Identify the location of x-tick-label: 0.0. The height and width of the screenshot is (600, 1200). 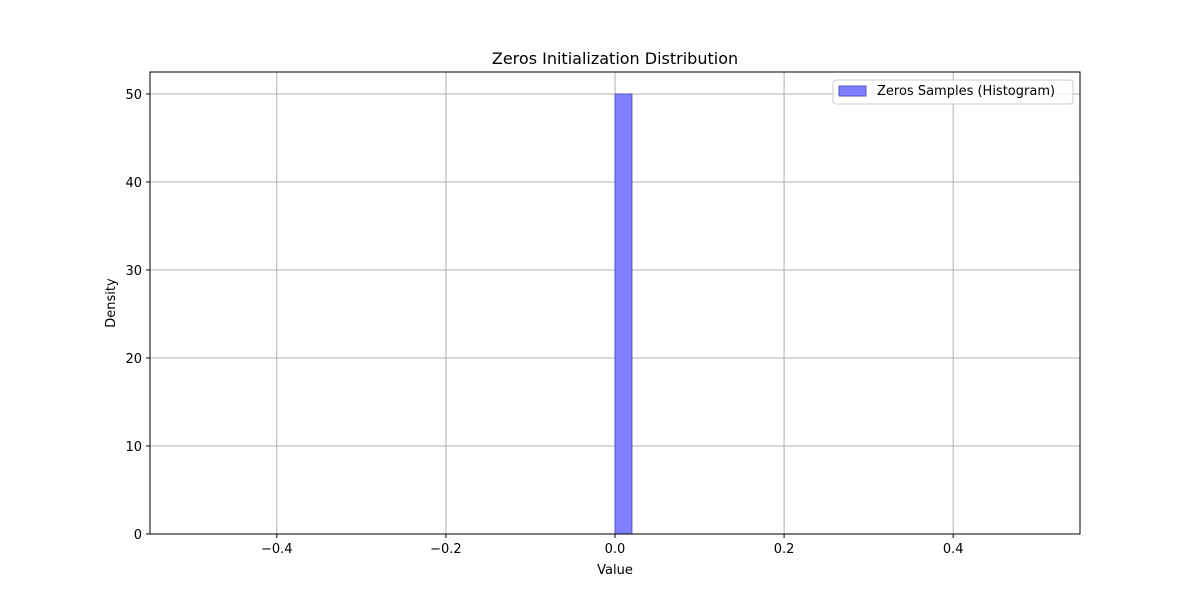
(615, 549).